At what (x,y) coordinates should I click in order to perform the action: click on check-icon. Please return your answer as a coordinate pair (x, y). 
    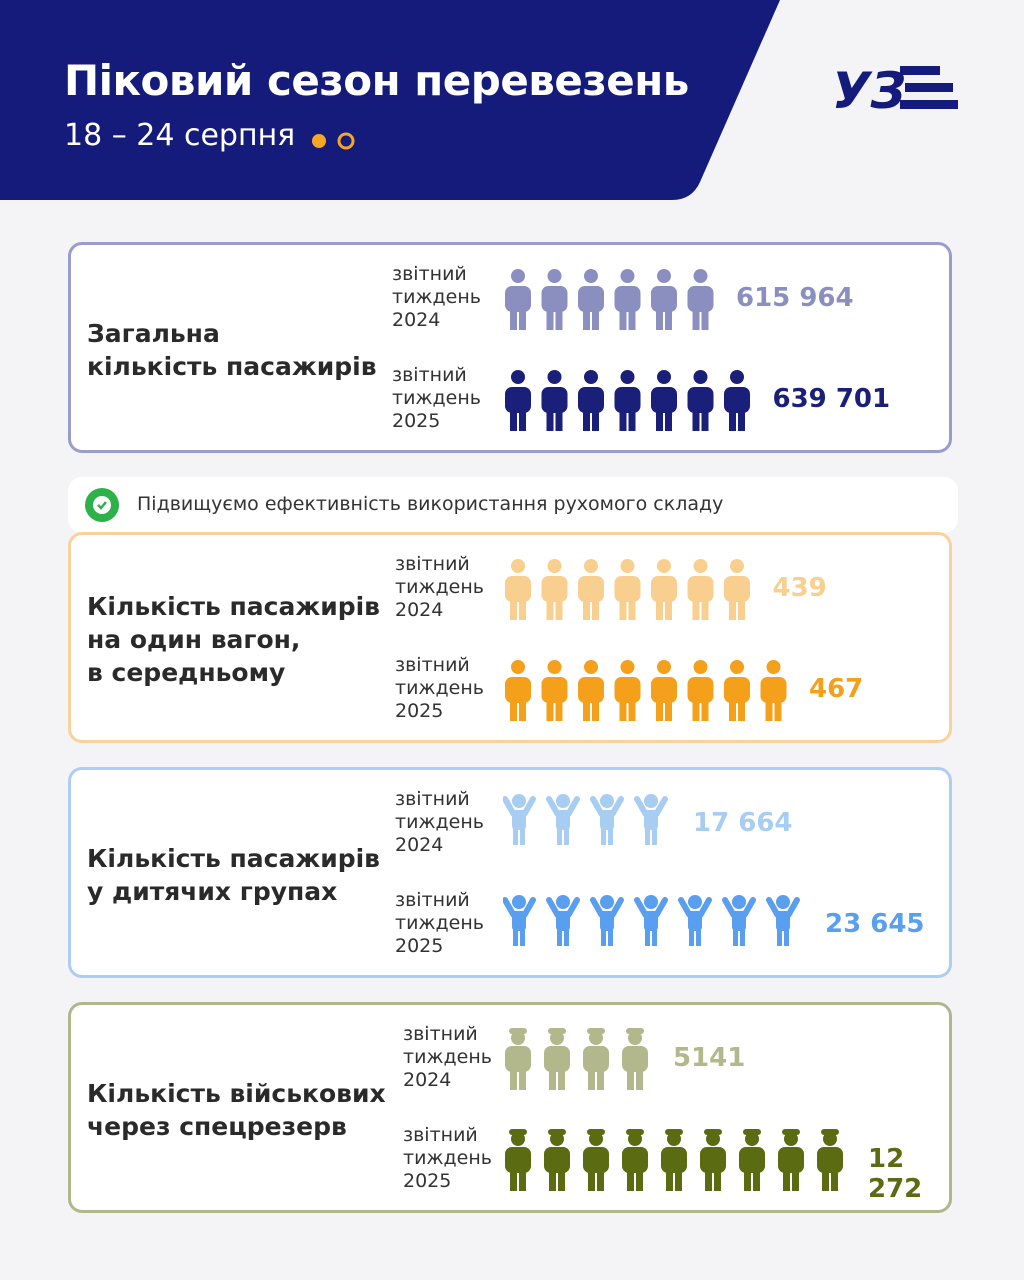
    Looking at the image, I should click on (102, 505).